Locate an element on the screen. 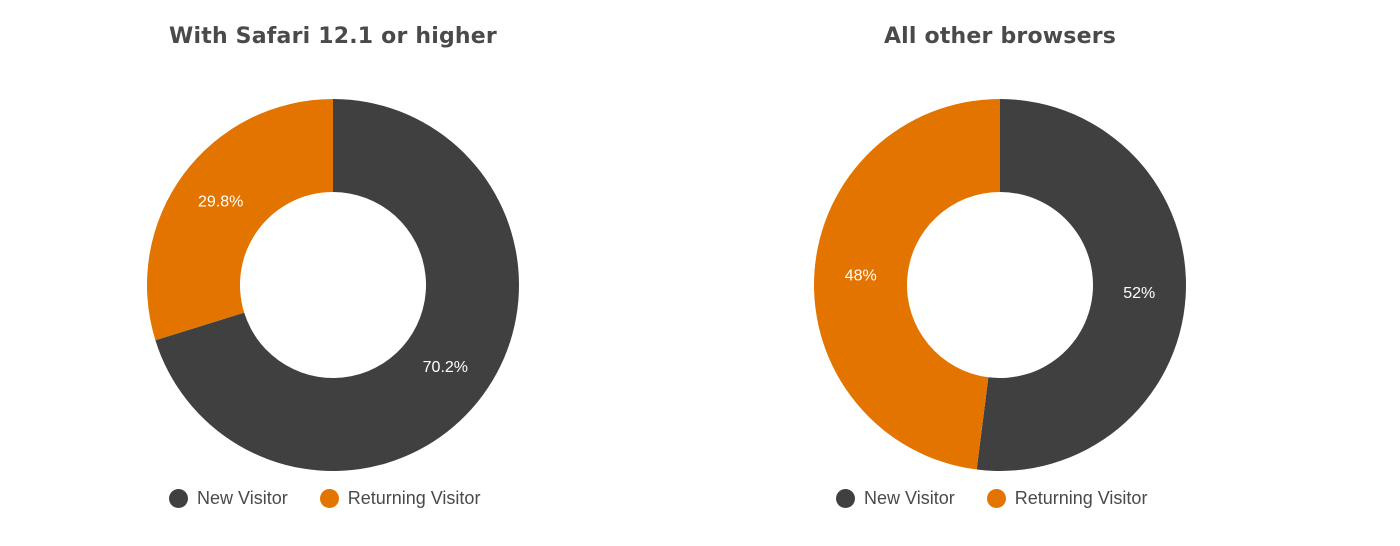 The image size is (1400, 546). donut-slice-new-visitor is located at coordinates (1081, 285).